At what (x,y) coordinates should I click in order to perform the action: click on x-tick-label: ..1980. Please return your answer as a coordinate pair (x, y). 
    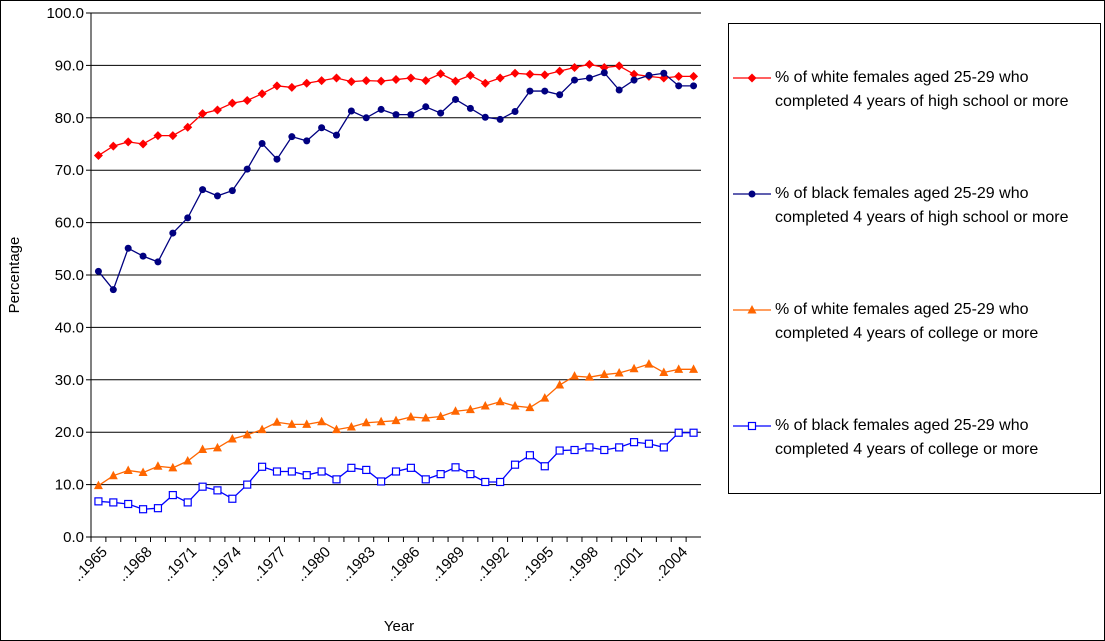
    Looking at the image, I should click on (314, 564).